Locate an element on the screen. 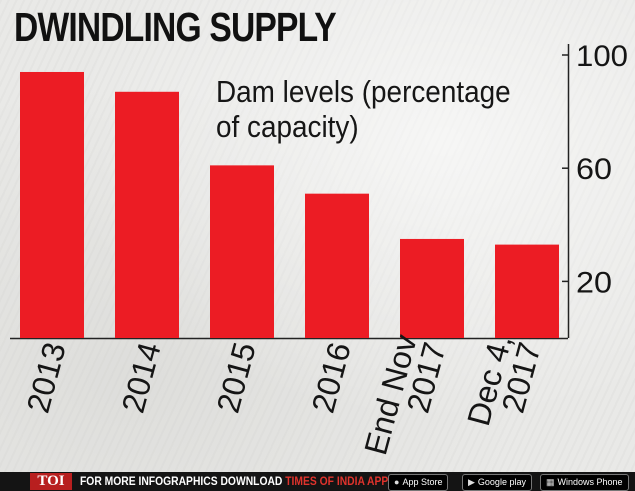 The width and height of the screenshot is (635, 491). x-tick-label-1: 2014 is located at coordinates (141, 377).